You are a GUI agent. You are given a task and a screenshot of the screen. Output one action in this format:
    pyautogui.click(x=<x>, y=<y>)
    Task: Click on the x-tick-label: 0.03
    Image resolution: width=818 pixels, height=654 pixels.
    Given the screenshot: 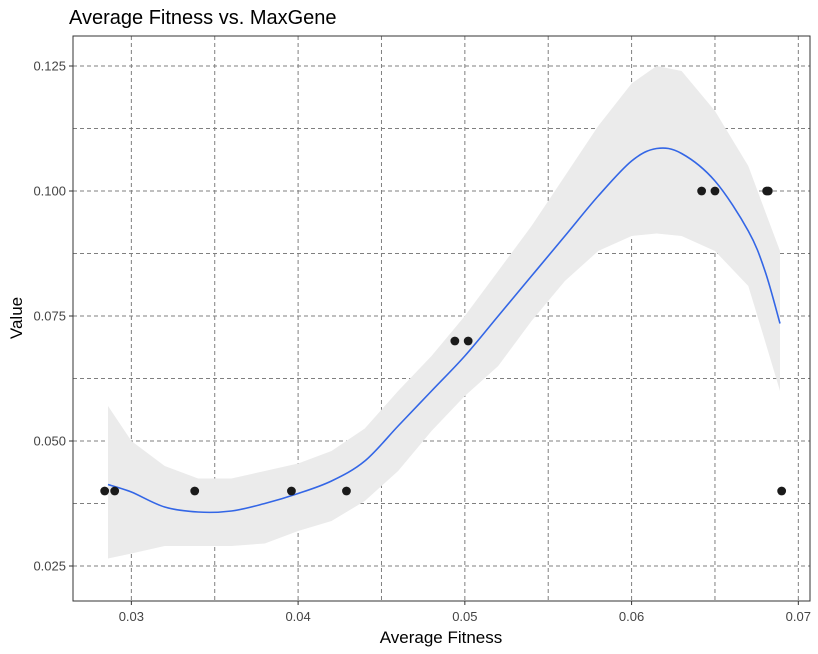 What is the action you would take?
    pyautogui.click(x=131, y=616)
    